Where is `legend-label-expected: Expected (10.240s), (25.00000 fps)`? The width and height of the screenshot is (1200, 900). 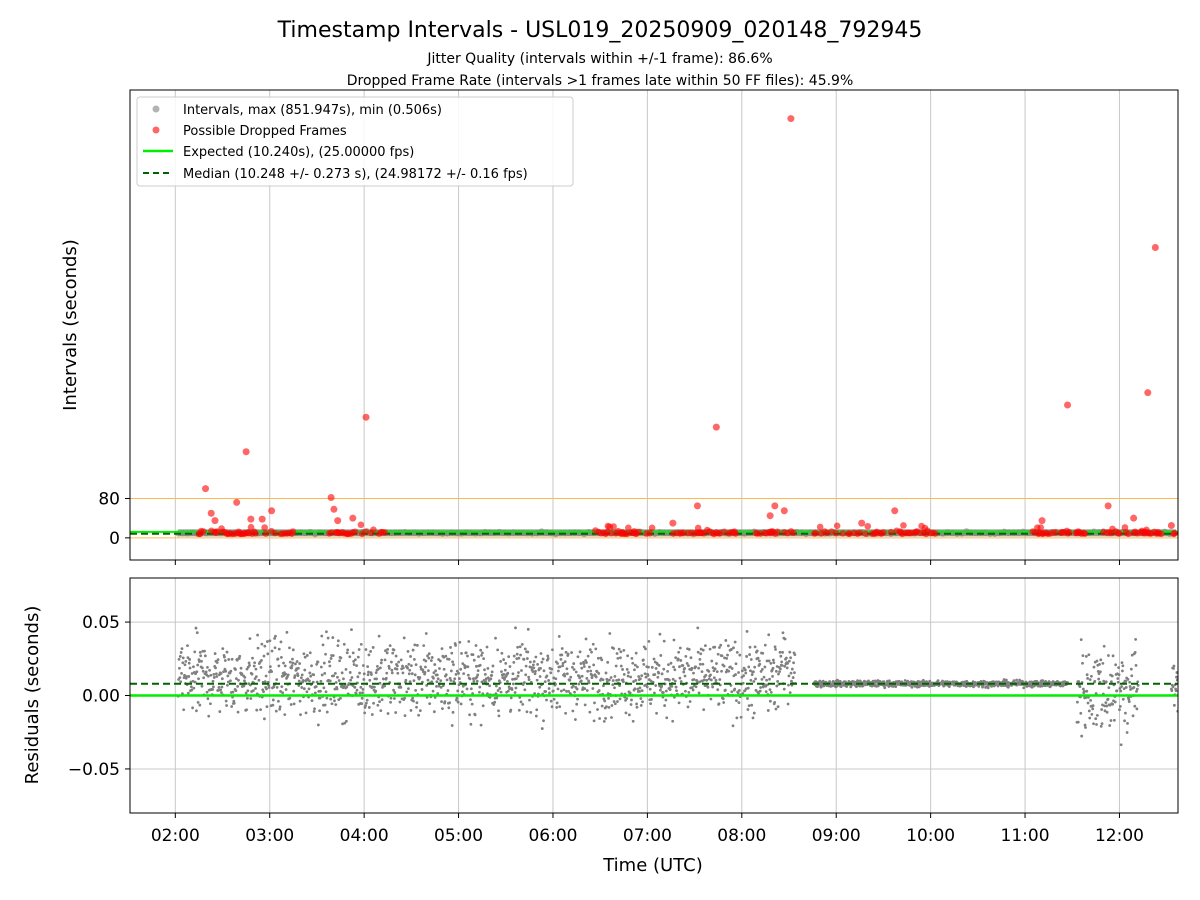
legend-label-expected: Expected (10.240s), (25.00000 fps) is located at coordinates (298, 152).